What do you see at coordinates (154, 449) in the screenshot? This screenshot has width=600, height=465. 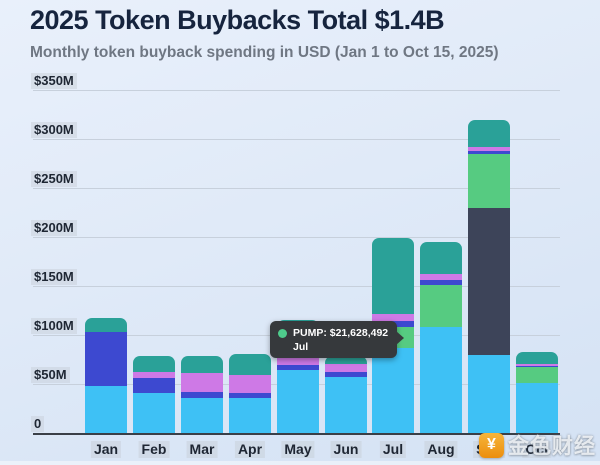 I see `x-axis-label-feb: Feb` at bounding box center [154, 449].